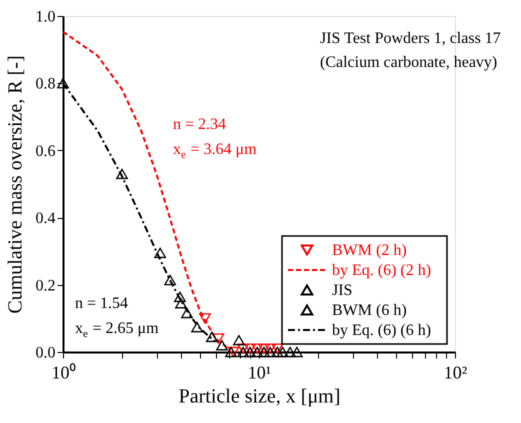  Describe the element at coordinates (369, 310) in the screenshot. I see `legend-label: BWM (6 h)` at that location.